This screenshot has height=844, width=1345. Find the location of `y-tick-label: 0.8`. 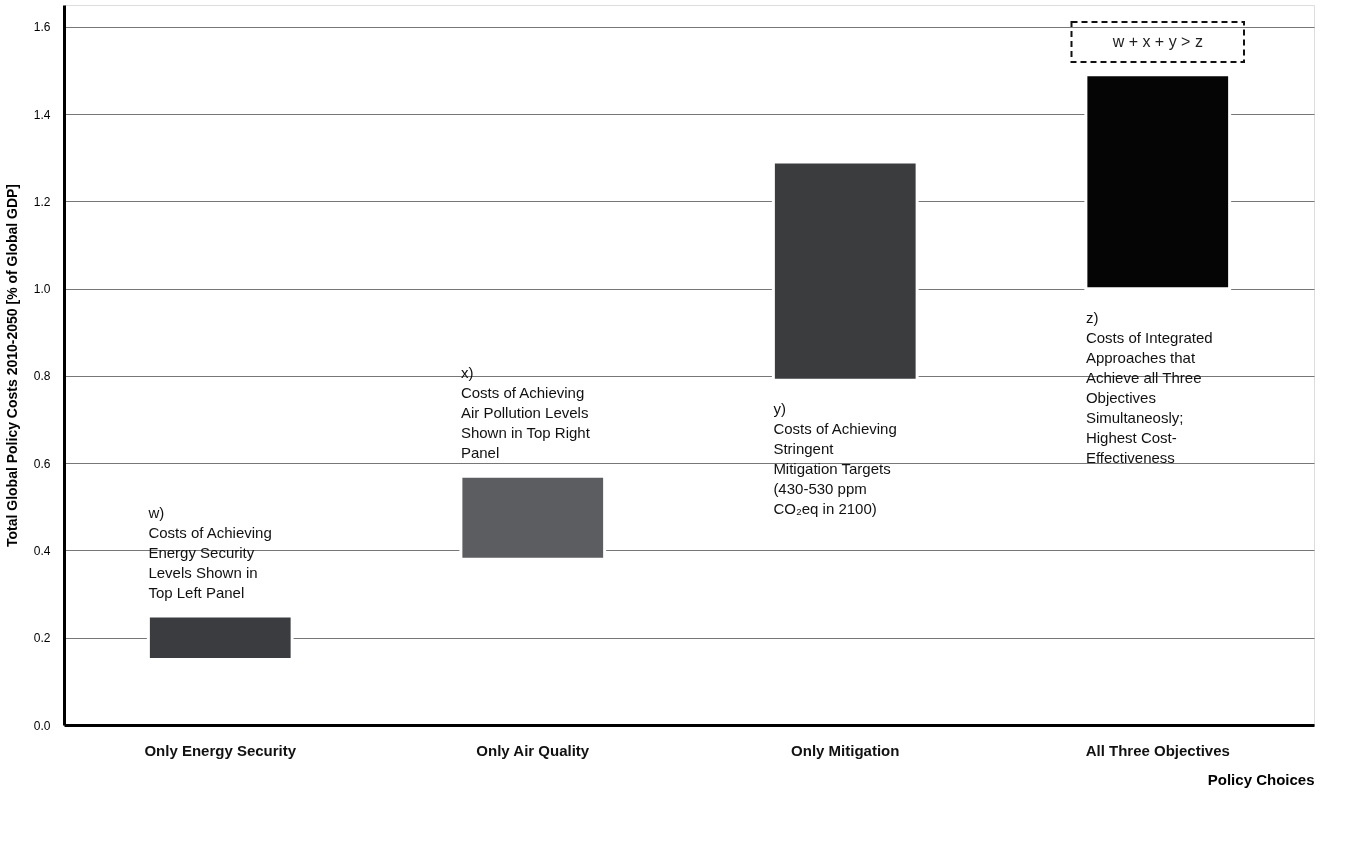

y-tick-label: 0.8 is located at coordinates (42, 376).